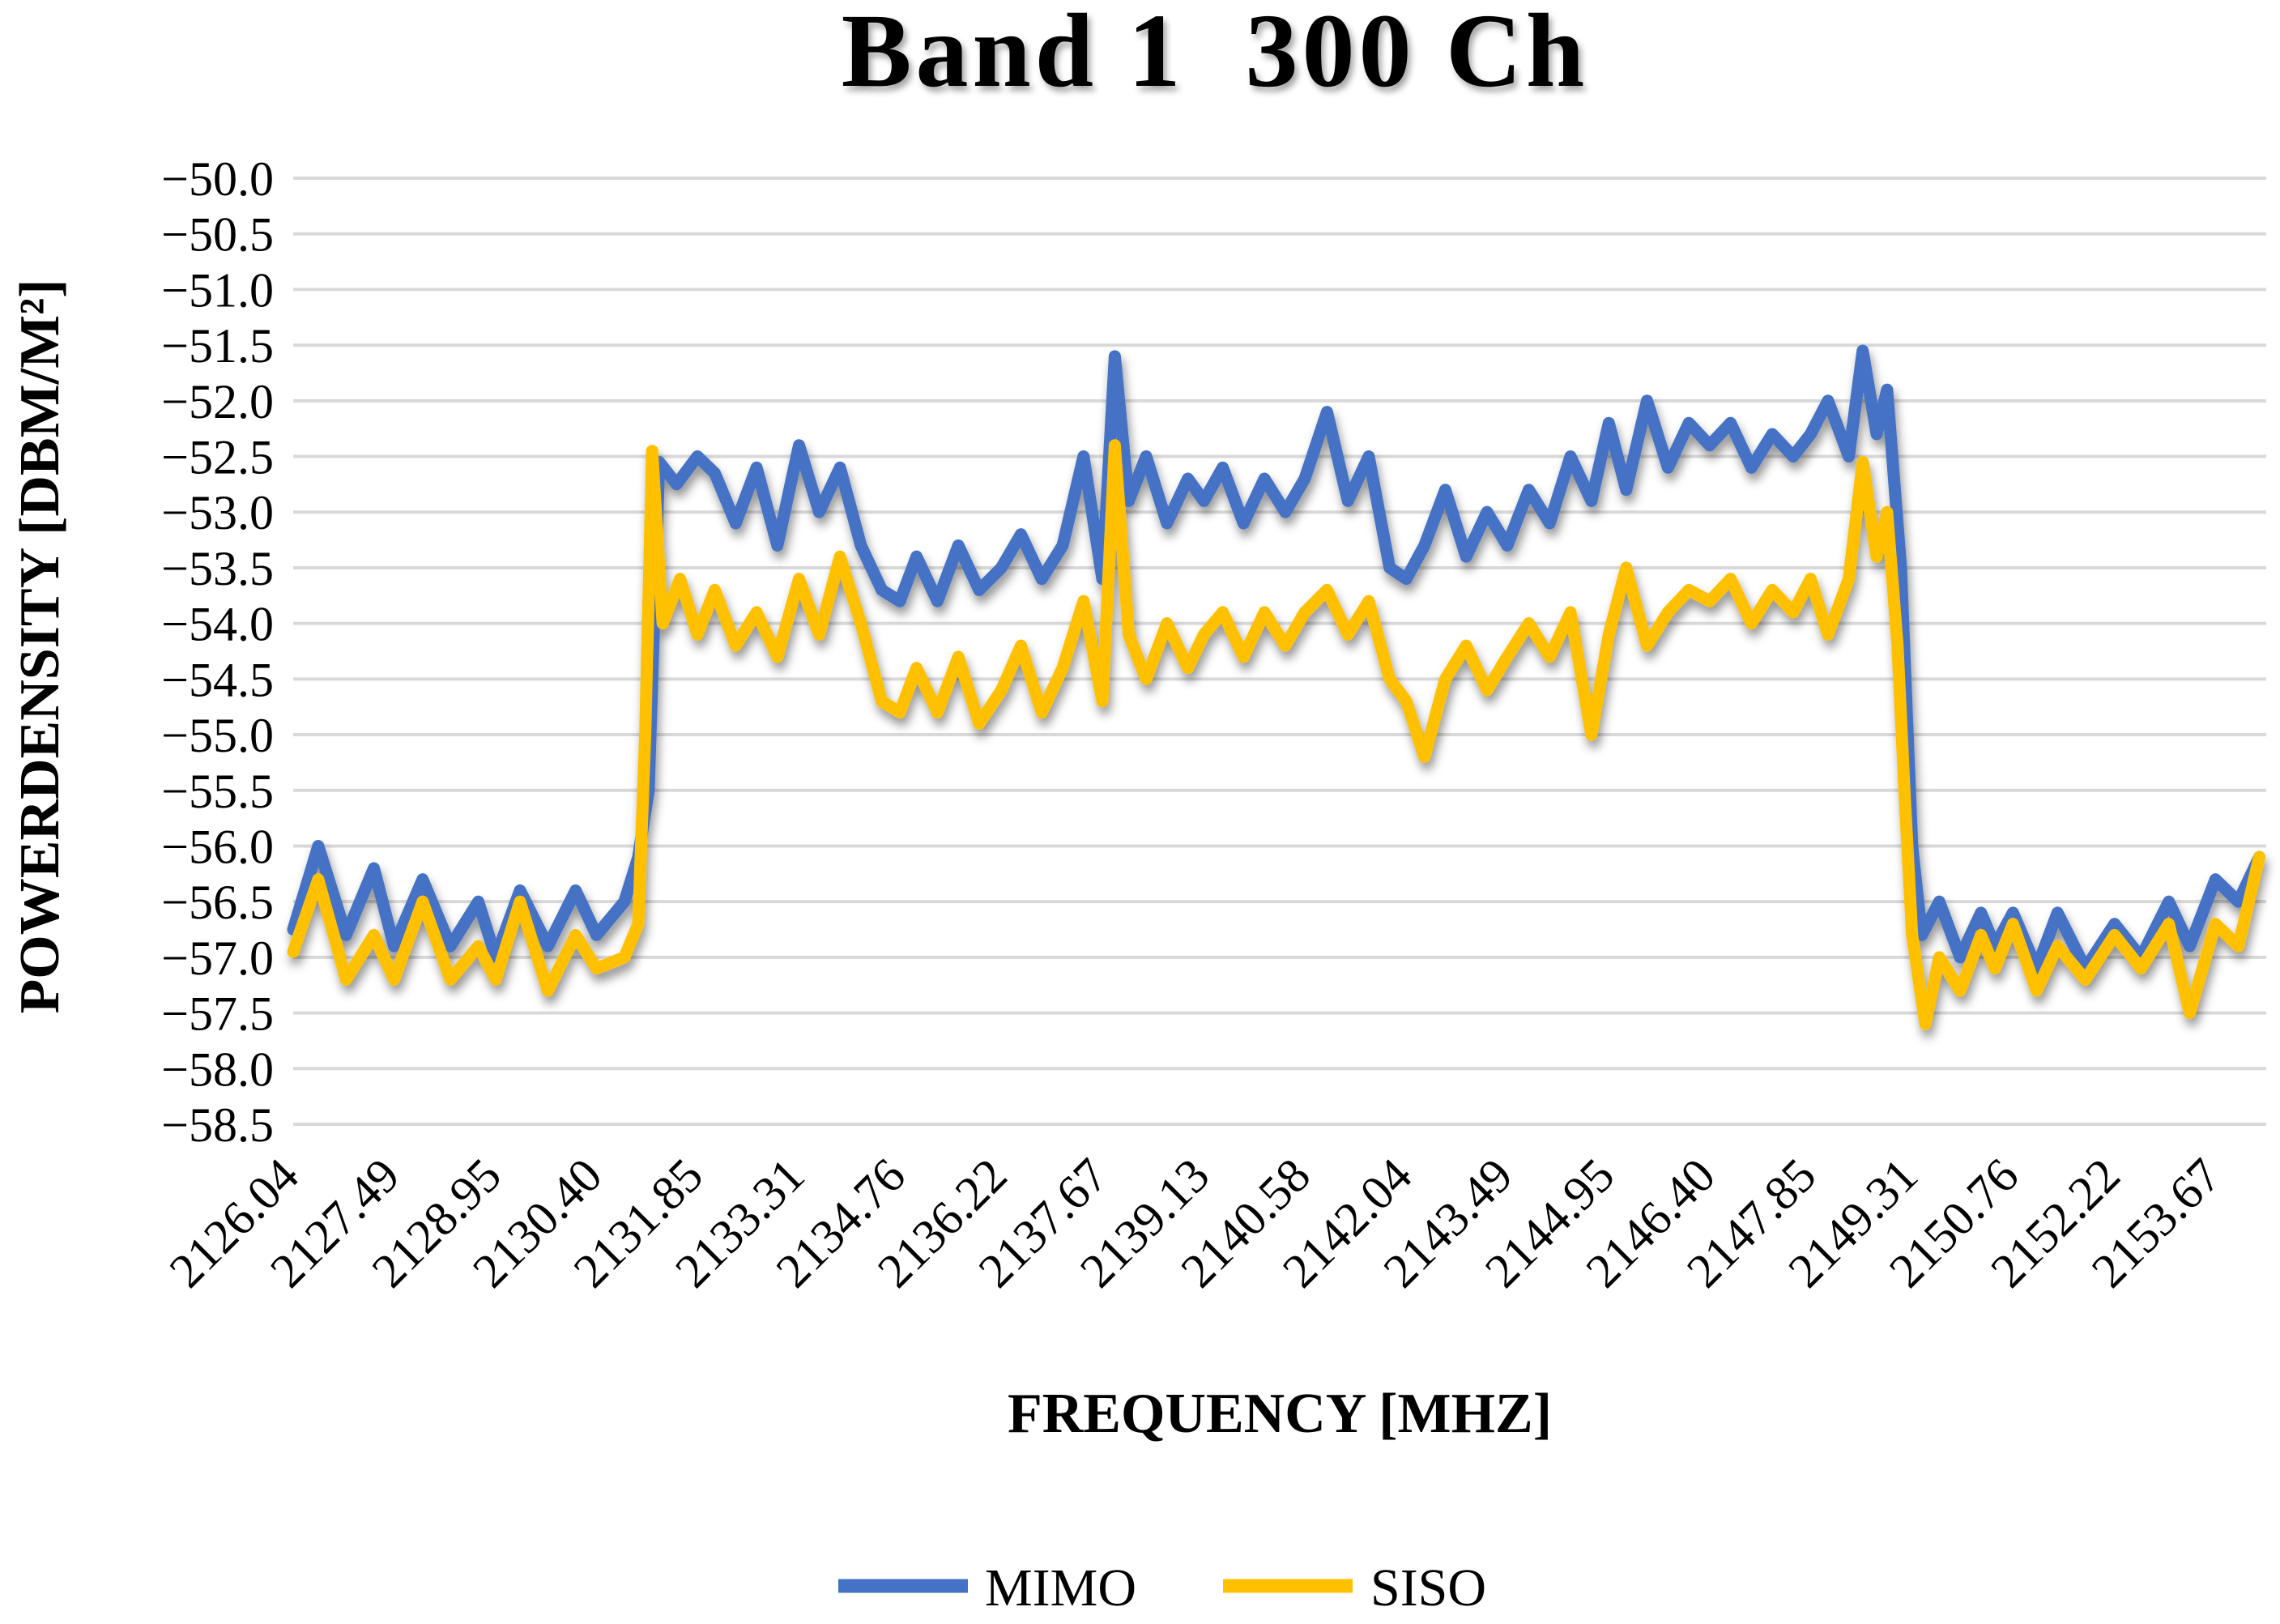  What do you see at coordinates (217, 679) in the screenshot?
I see `y-tick-label: −54.5` at bounding box center [217, 679].